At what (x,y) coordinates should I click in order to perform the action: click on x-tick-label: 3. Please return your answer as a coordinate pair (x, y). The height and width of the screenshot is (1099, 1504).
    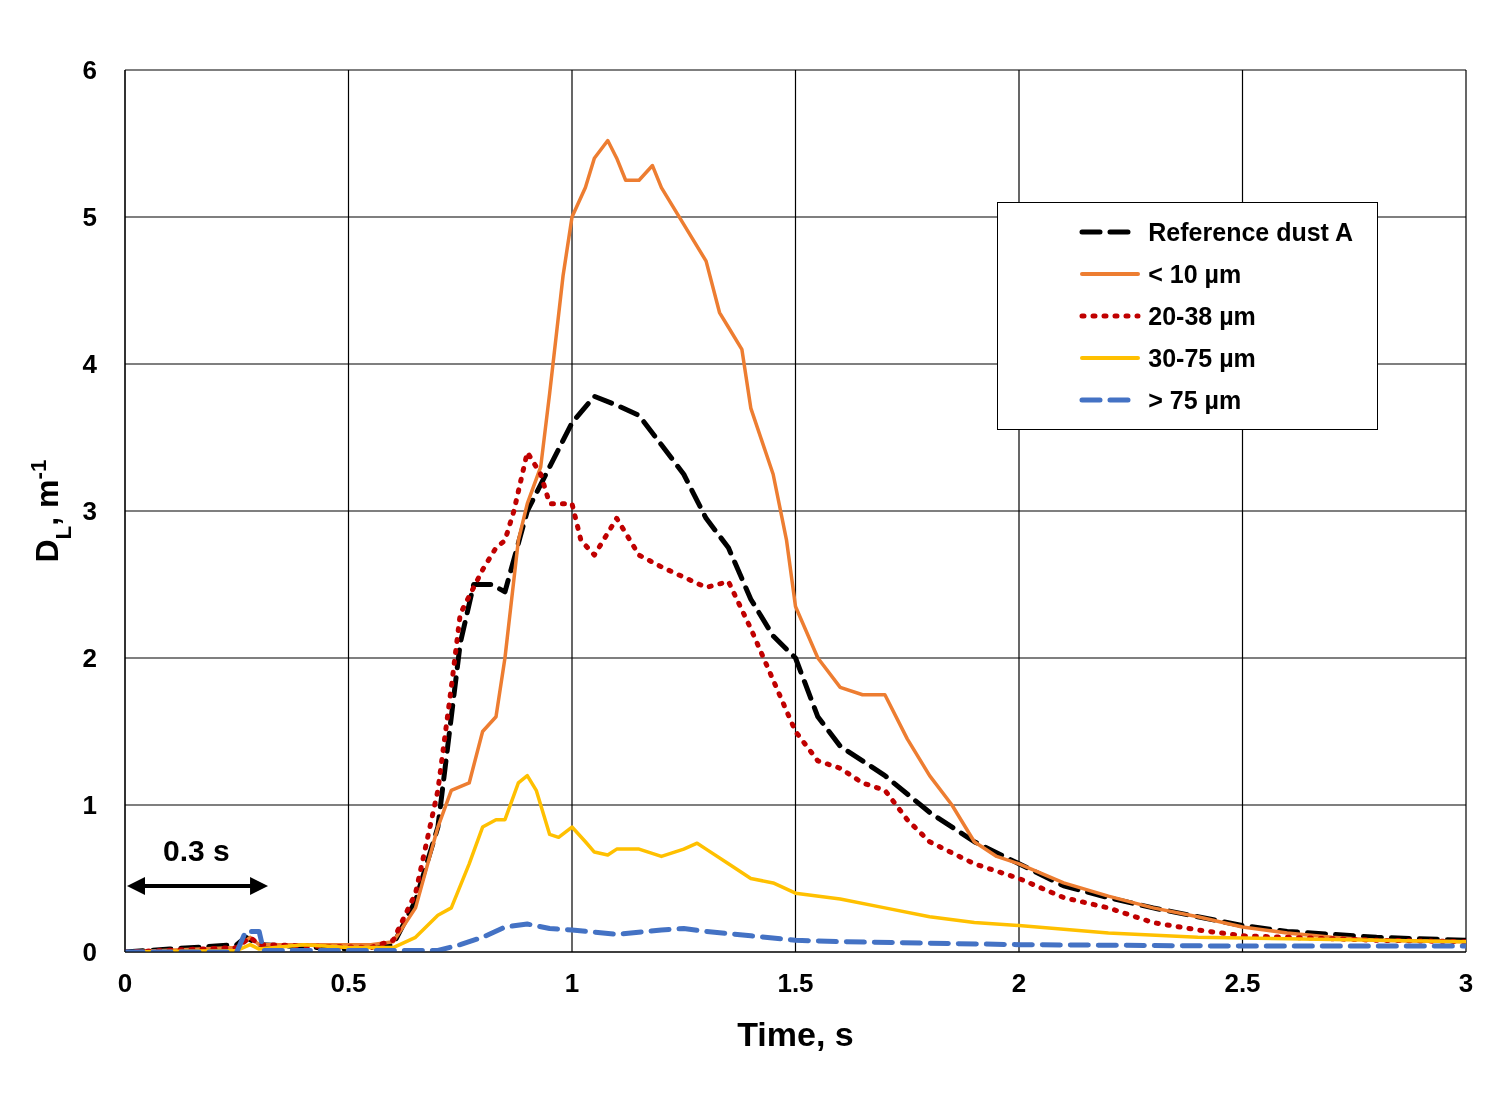
    Looking at the image, I should click on (1466, 983).